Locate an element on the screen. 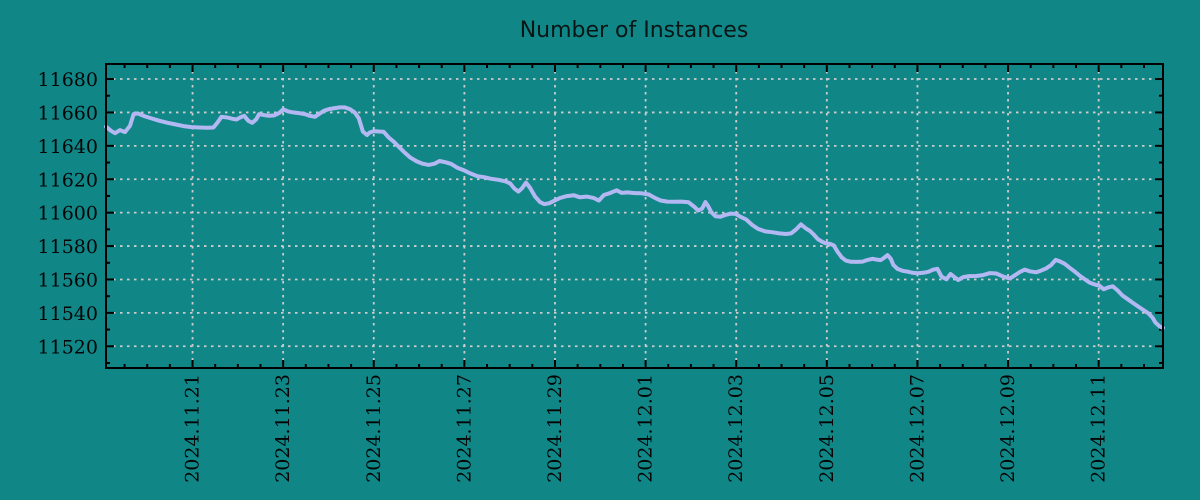  y-tick-label: 11620 is located at coordinates (68, 180).